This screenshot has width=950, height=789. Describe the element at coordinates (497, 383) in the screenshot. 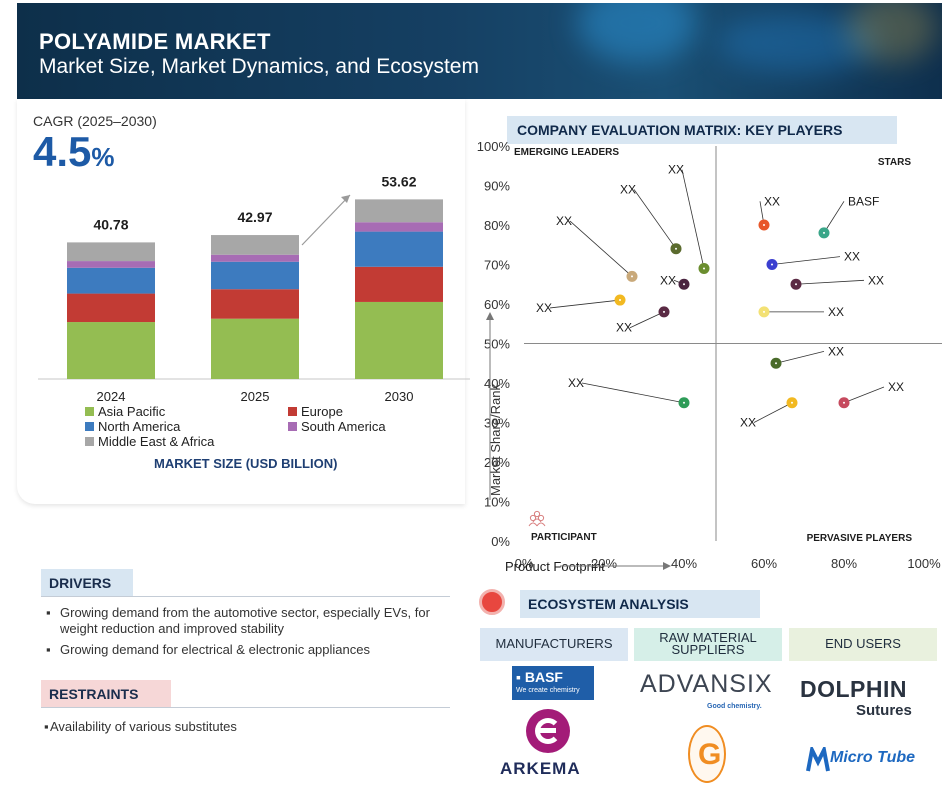

I see `y-tick-label: 40%` at that location.